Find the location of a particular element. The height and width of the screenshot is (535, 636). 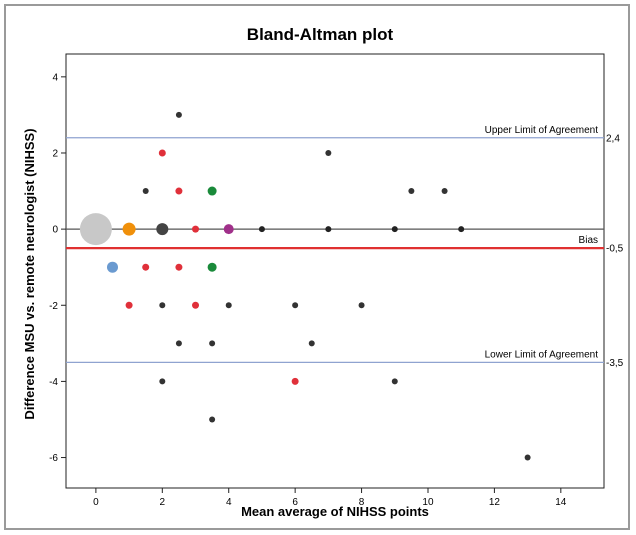

x-tick-label: 4 is located at coordinates (229, 502).